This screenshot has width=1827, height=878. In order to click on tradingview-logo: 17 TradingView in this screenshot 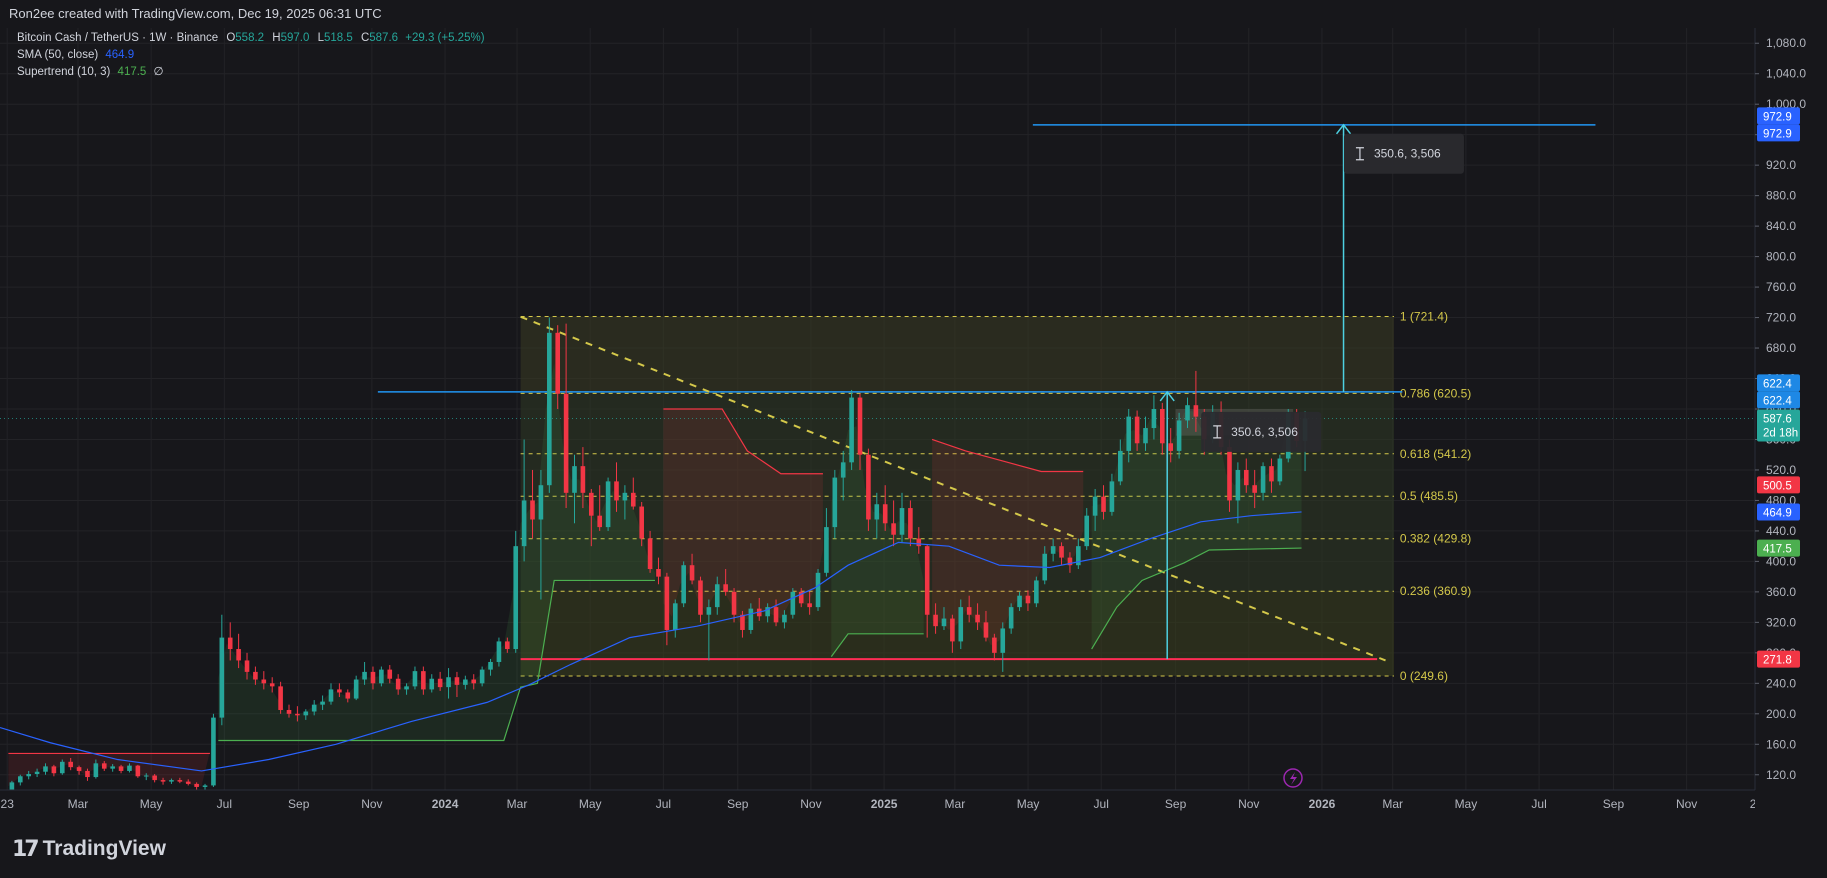, I will do `click(89, 849)`.